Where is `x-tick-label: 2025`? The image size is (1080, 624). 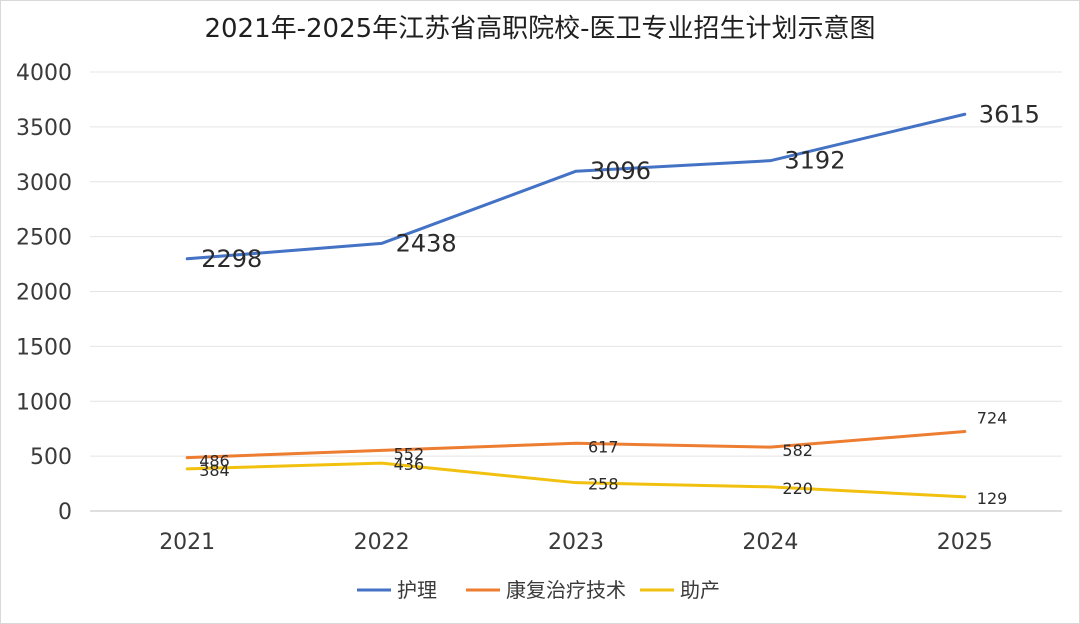
x-tick-label: 2025 is located at coordinates (965, 542).